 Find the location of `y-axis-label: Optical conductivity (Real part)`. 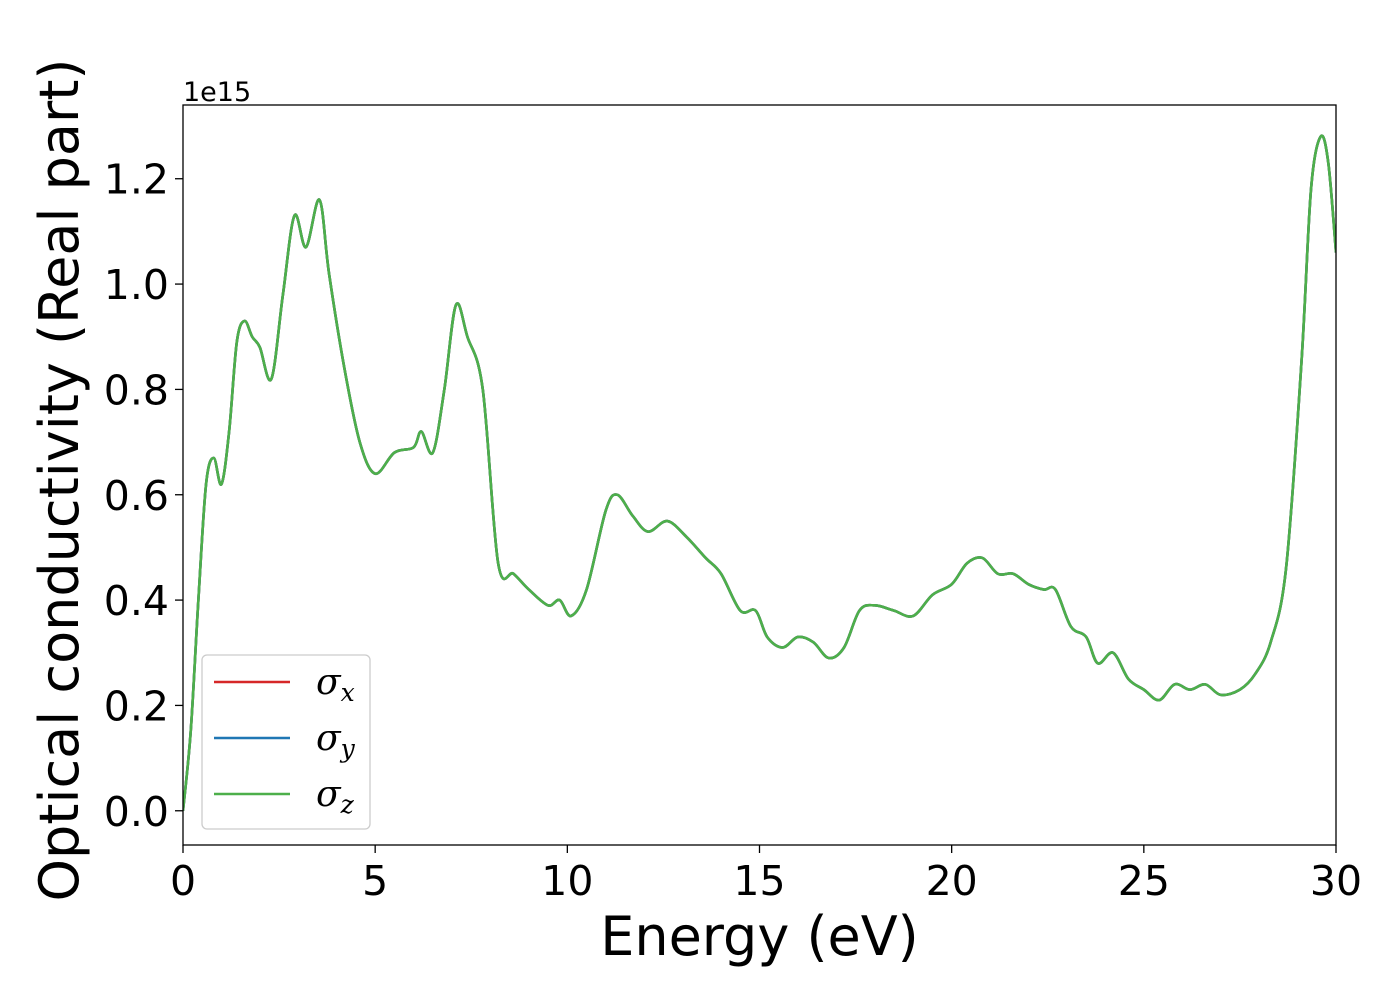

y-axis-label: Optical conductivity (Real part) is located at coordinates (59, 480).